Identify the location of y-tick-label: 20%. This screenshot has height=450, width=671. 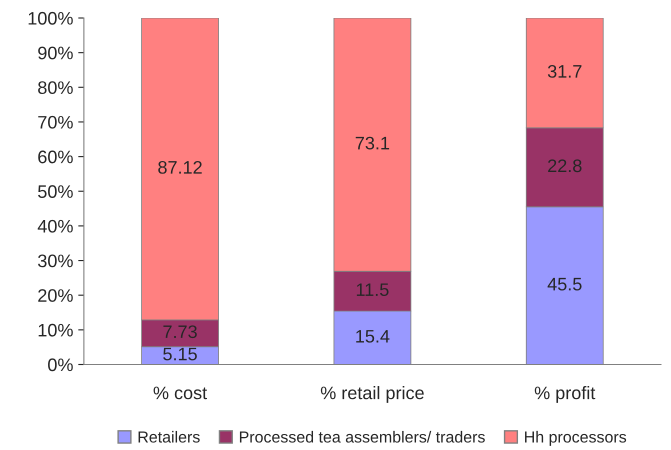
(55, 295).